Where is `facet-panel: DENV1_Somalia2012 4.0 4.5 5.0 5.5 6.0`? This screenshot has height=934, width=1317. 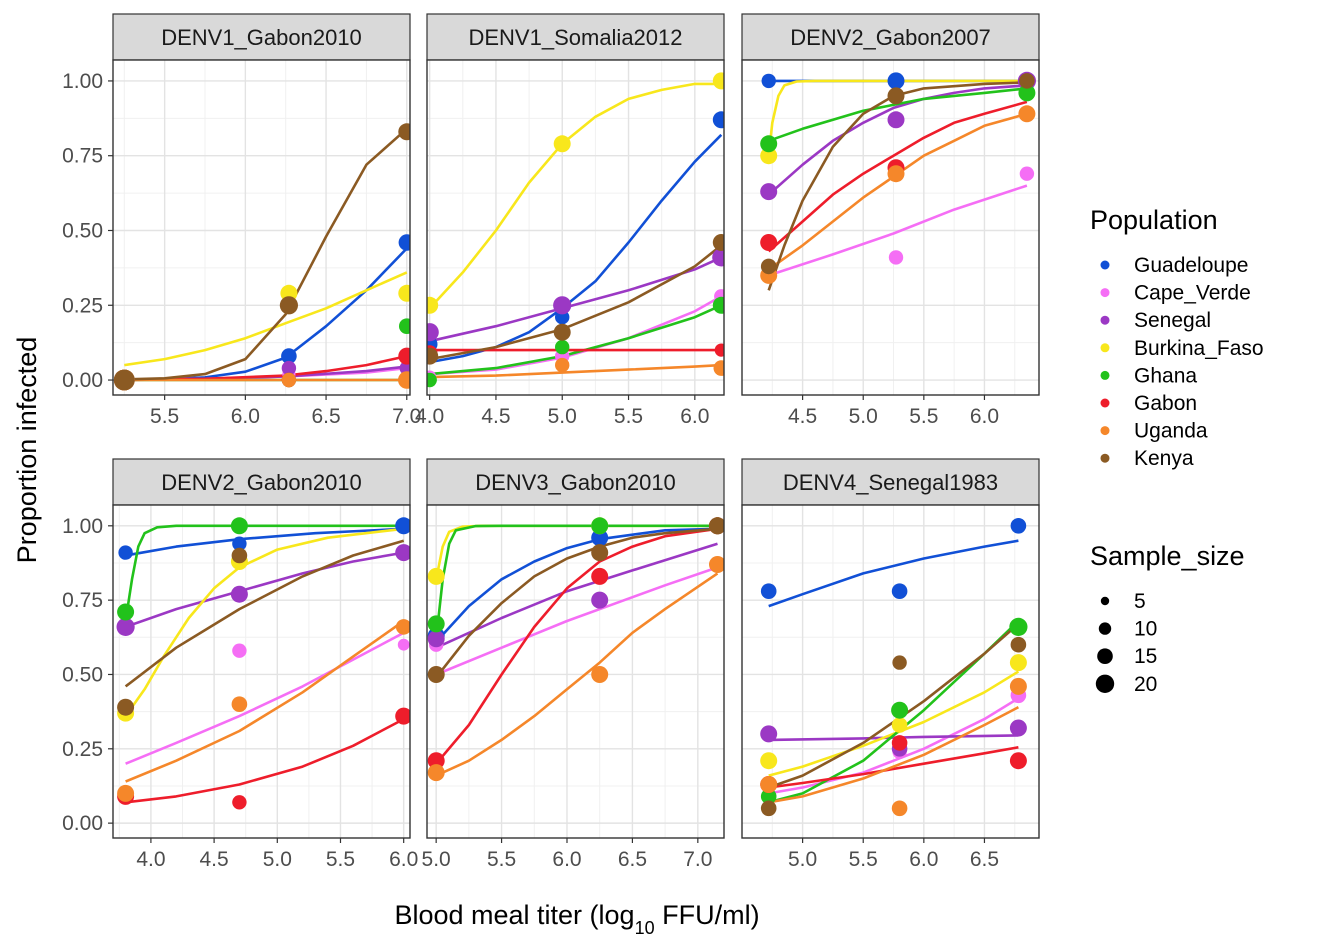 facet-panel: DENV1_Somalia2012 4.0 4.5 5.0 5.5 6.0 is located at coordinates (570, 220).